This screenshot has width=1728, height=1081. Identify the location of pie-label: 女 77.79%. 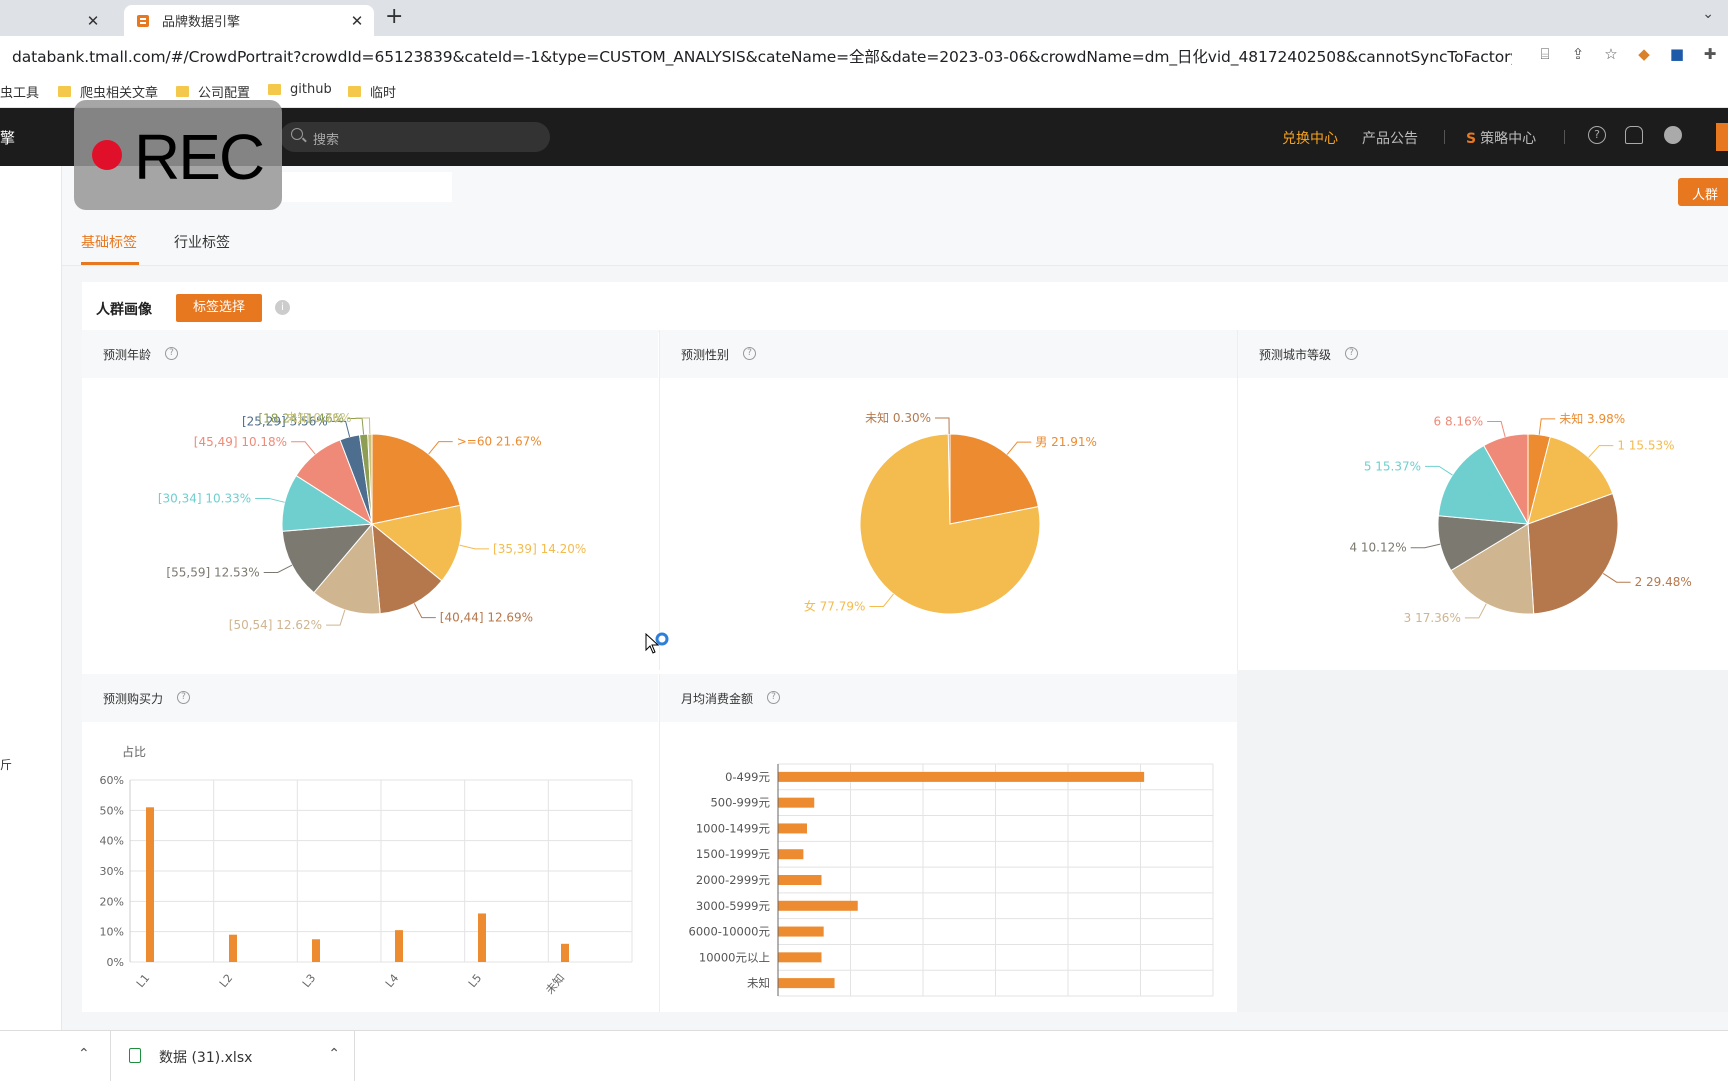
(835, 605).